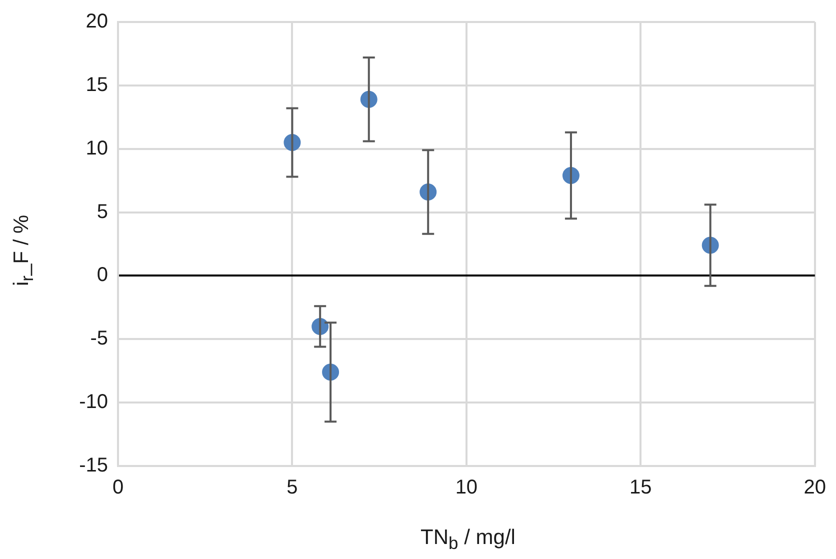  I want to click on x-tick-label: 5, so click(292, 487).